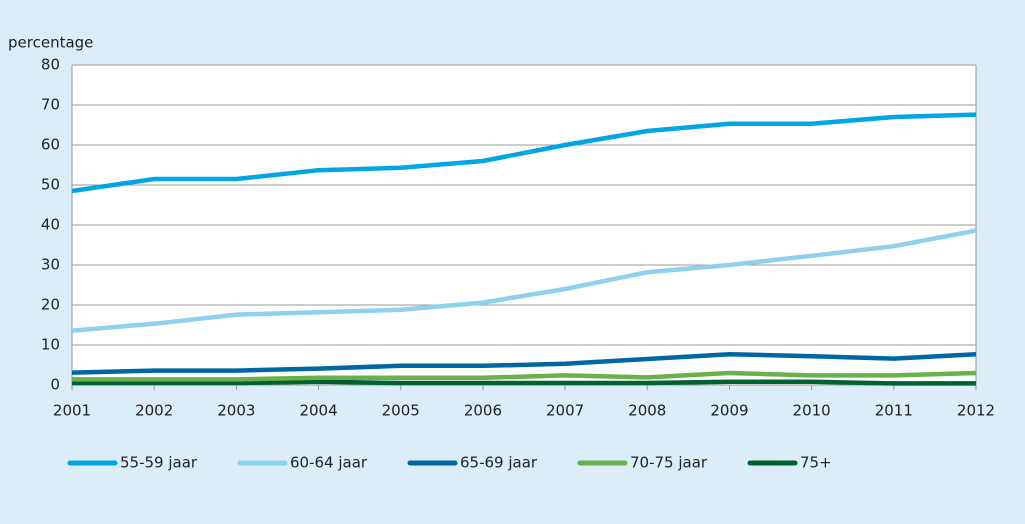 The image size is (1025, 524). What do you see at coordinates (55, 385) in the screenshot?
I see `y-tick-label: 0` at bounding box center [55, 385].